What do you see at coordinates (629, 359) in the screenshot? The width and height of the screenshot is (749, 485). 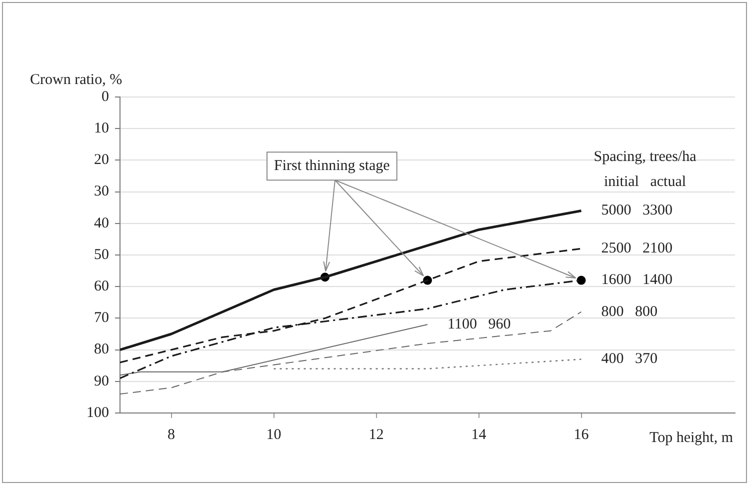 I see `series-label: 400 370` at bounding box center [629, 359].